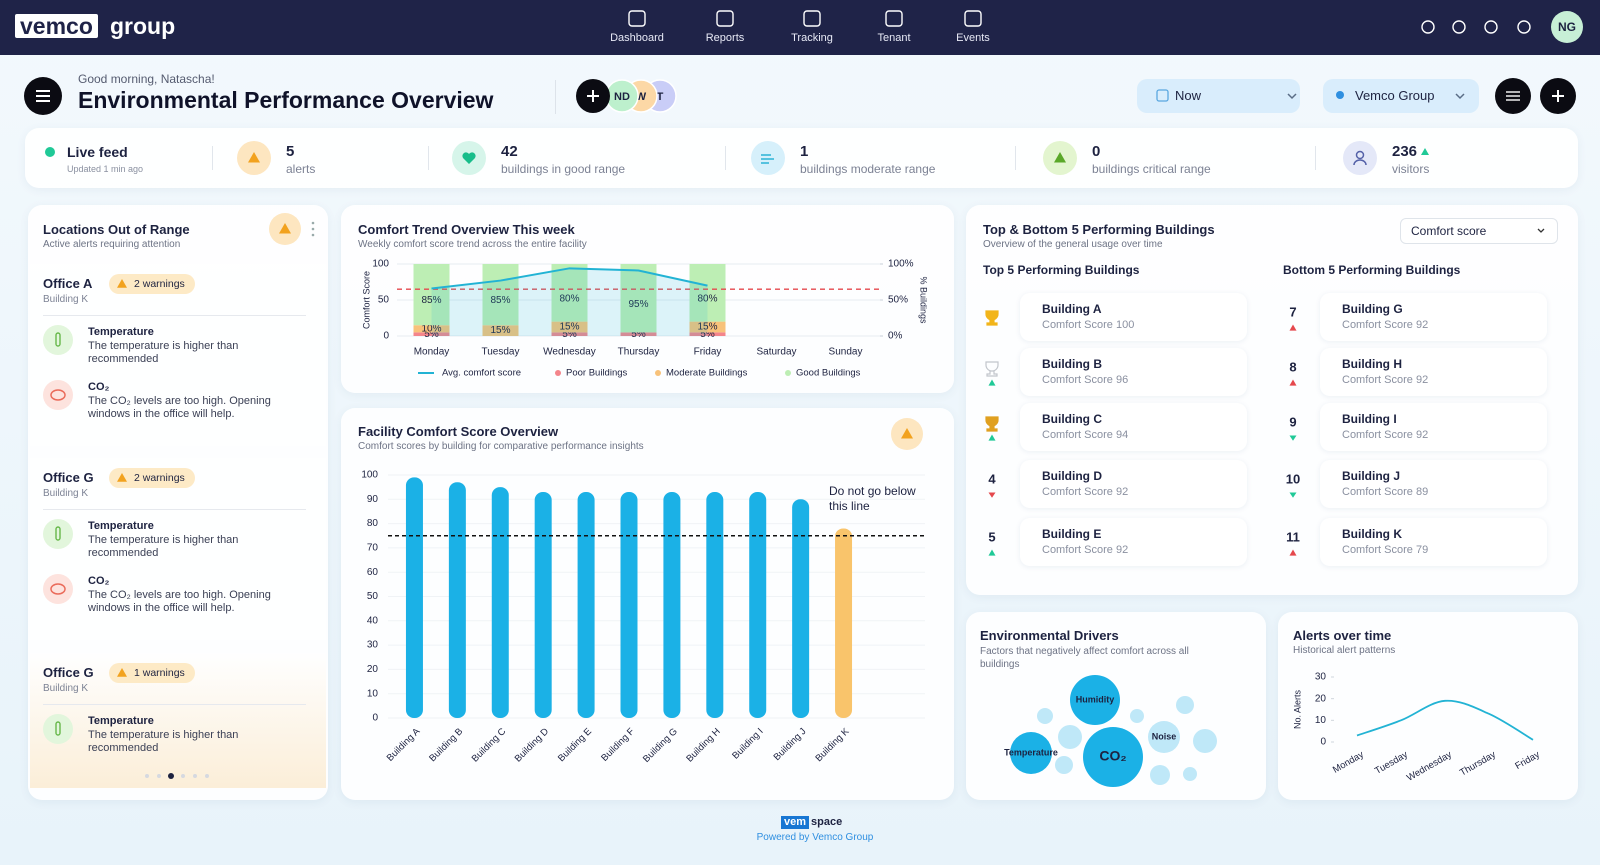 The image size is (1600, 865). Describe the element at coordinates (1151, 169) in the screenshot. I see `stat-label: buildings critical range` at that location.